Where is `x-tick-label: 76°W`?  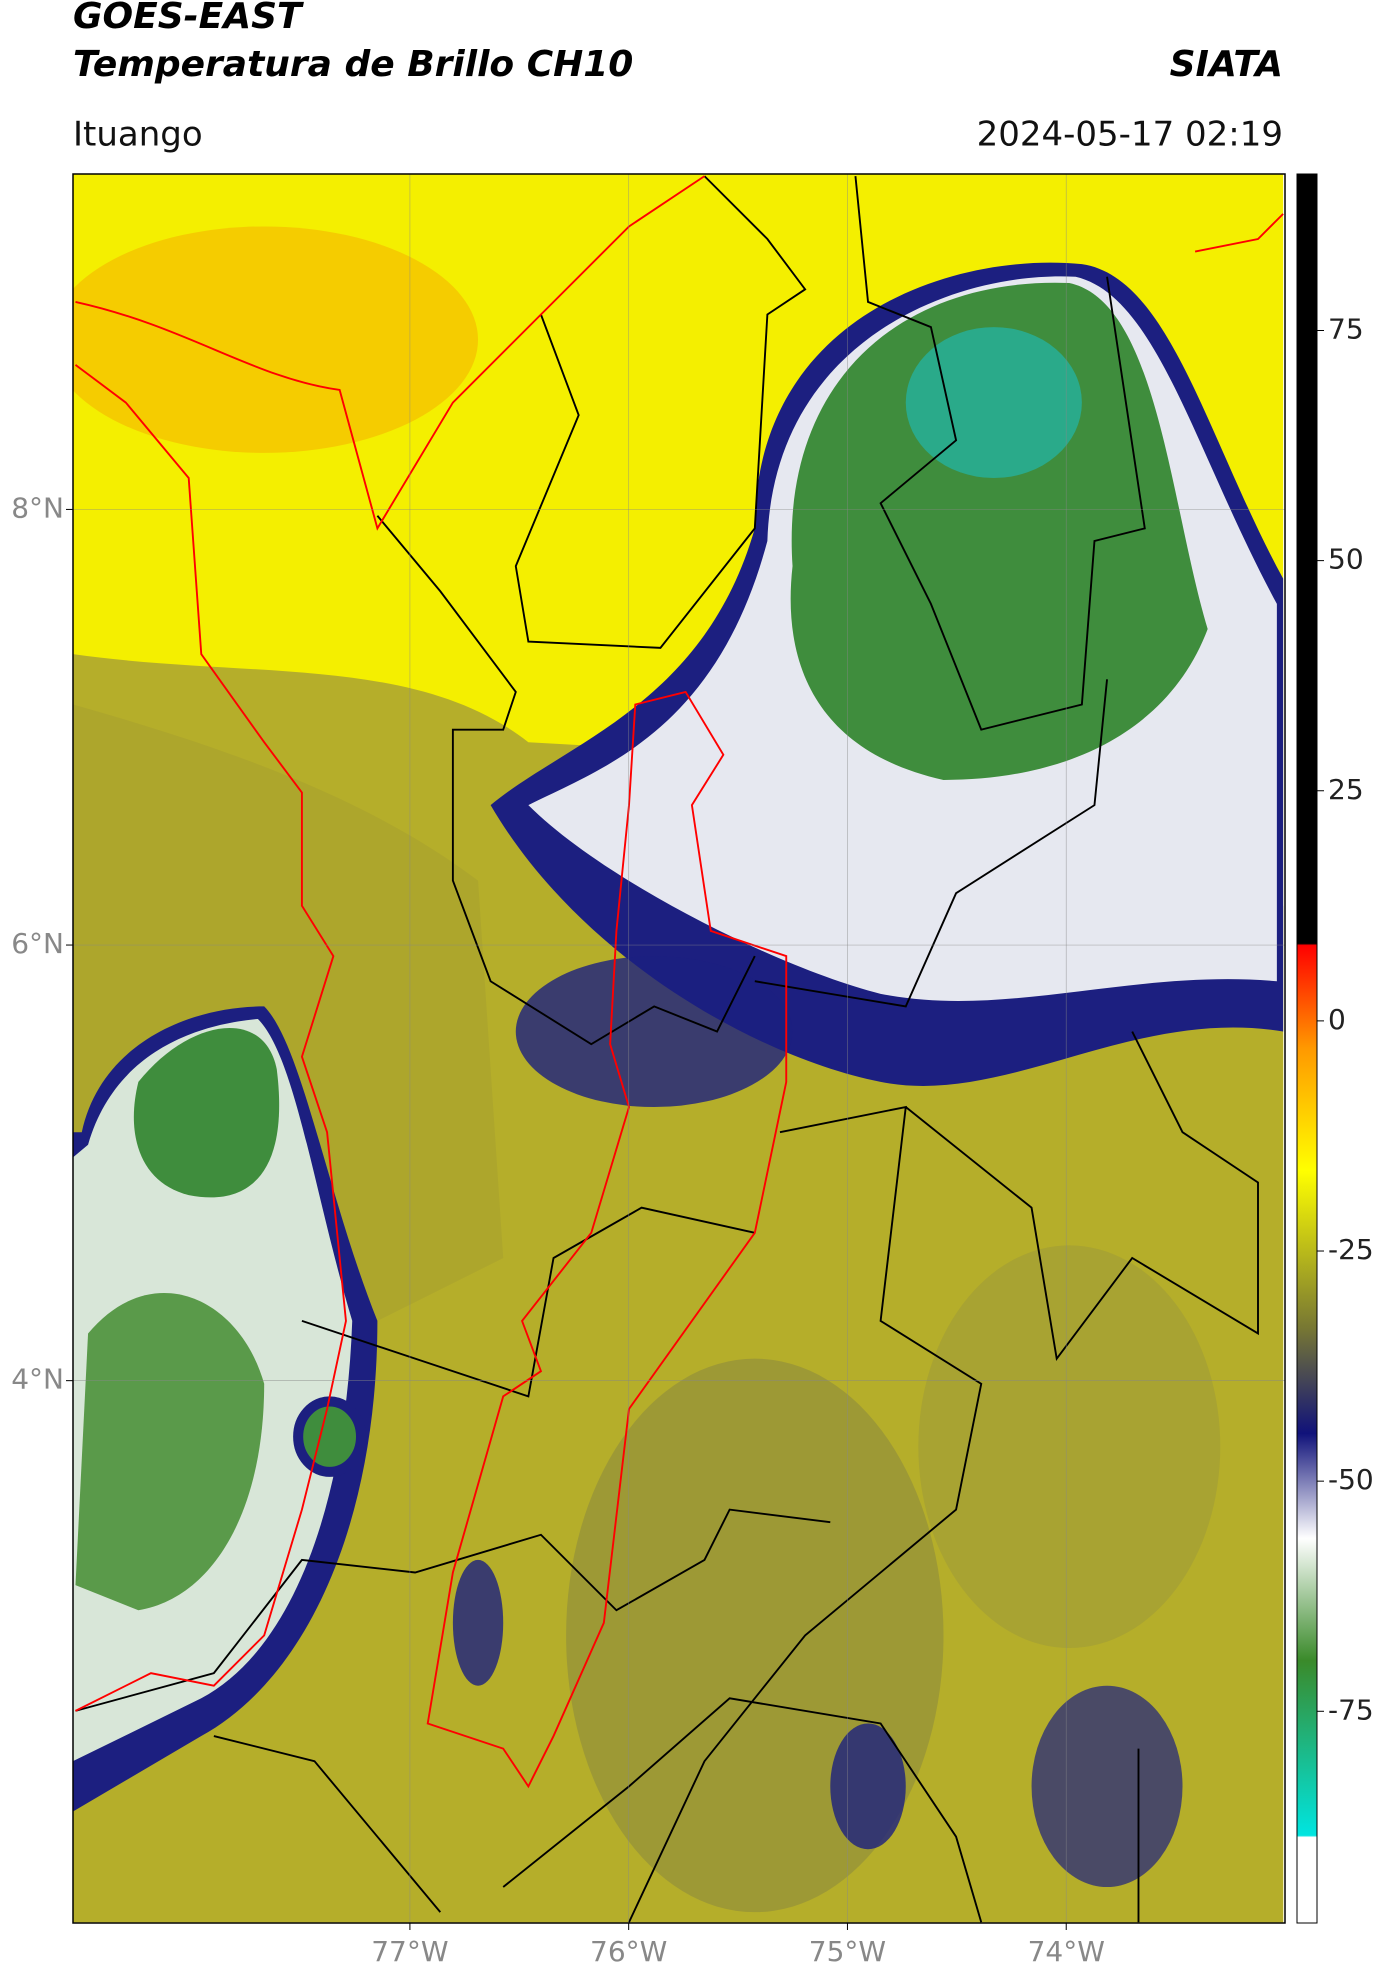 x-tick-label: 76°W is located at coordinates (628, 1951).